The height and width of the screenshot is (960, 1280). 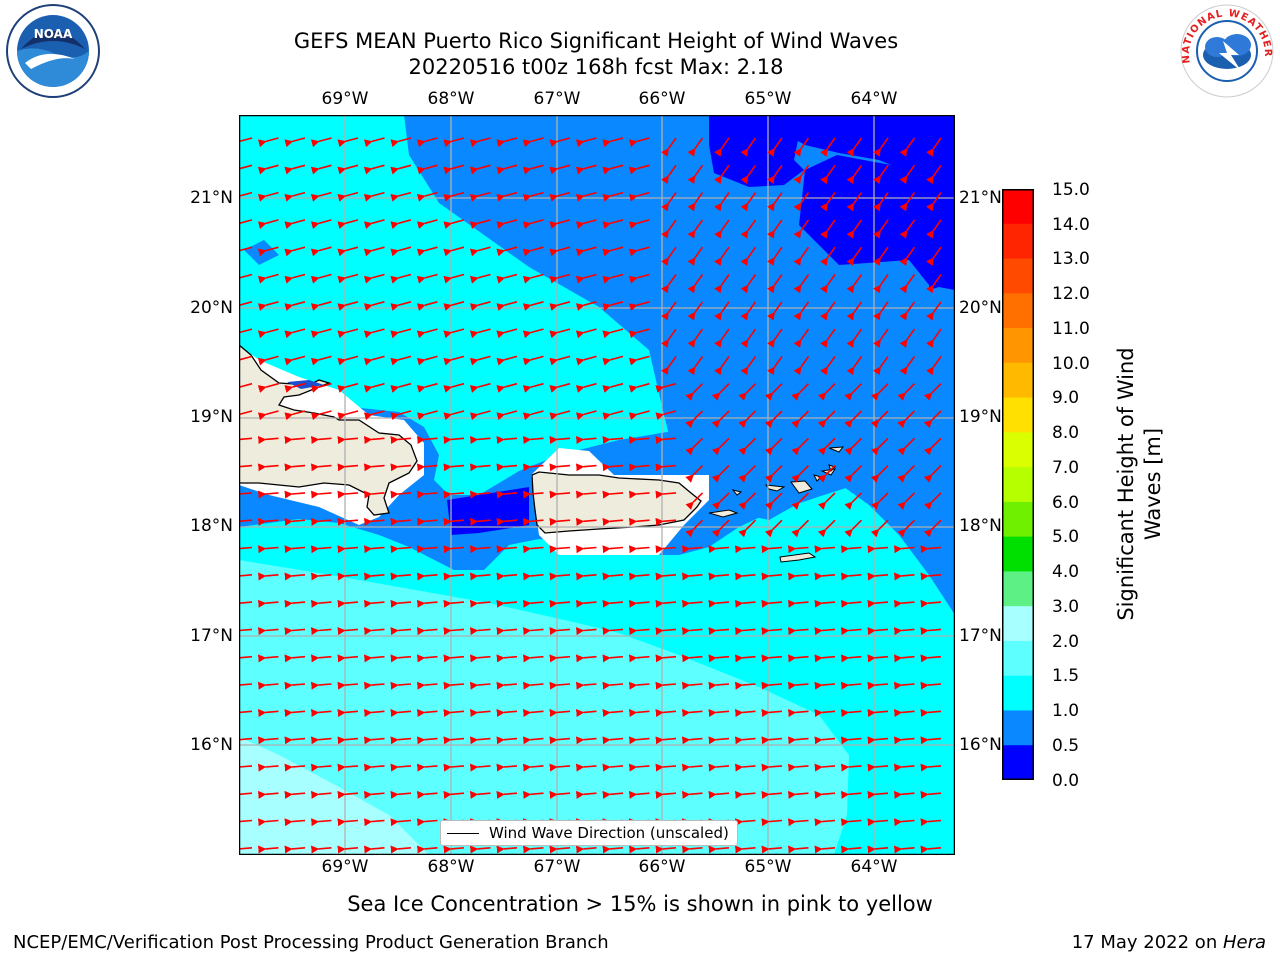 What do you see at coordinates (1066, 642) in the screenshot?
I see `colorbar-tick: 2.0` at bounding box center [1066, 642].